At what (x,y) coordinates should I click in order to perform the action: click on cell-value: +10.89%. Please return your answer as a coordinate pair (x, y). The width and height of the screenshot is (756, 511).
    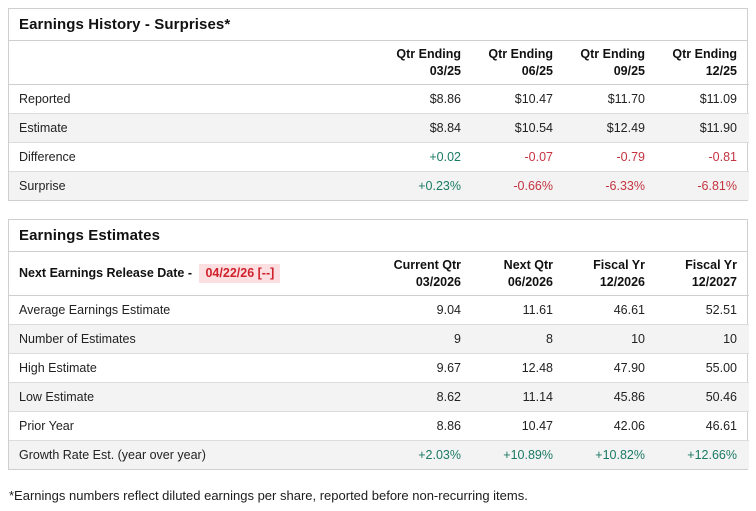
    Looking at the image, I should click on (519, 454).